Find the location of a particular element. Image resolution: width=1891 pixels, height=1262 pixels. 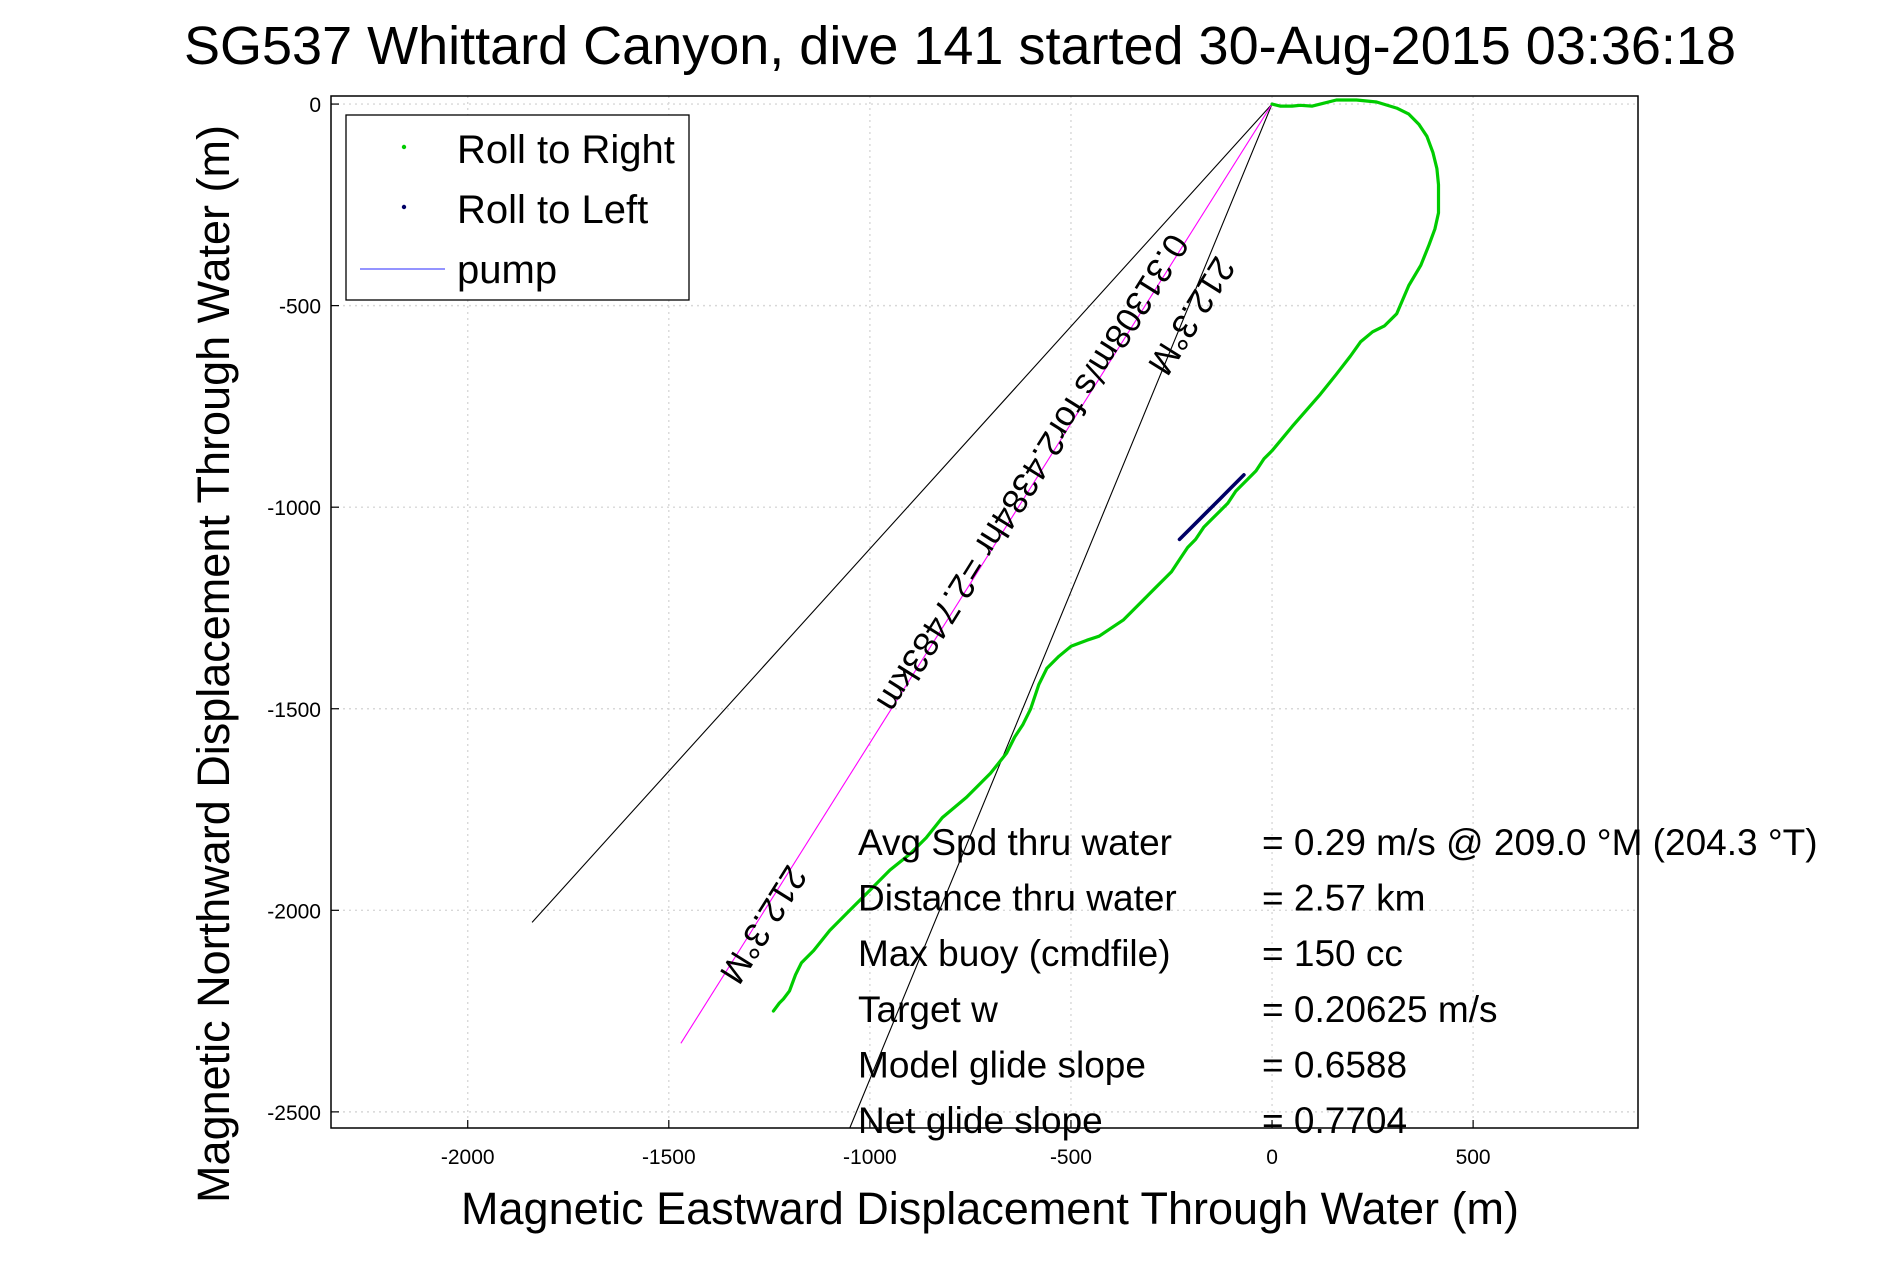

annotation-label: Max buoy (cmdfile) is located at coordinates (1014, 953).